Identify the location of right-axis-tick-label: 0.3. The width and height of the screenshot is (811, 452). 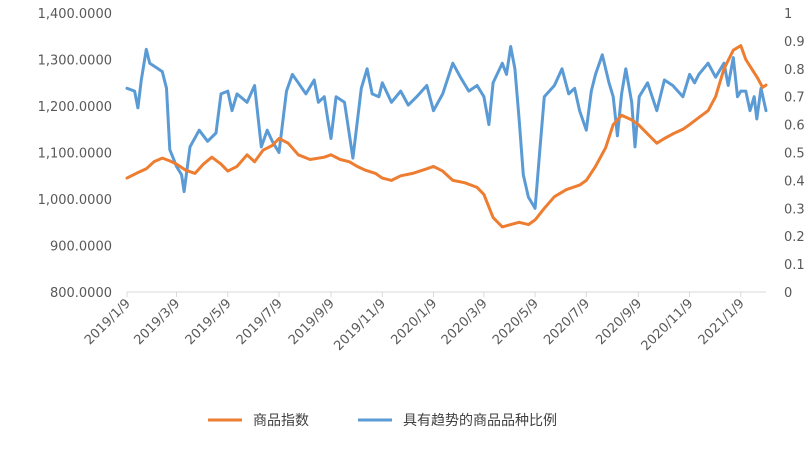
(794, 209).